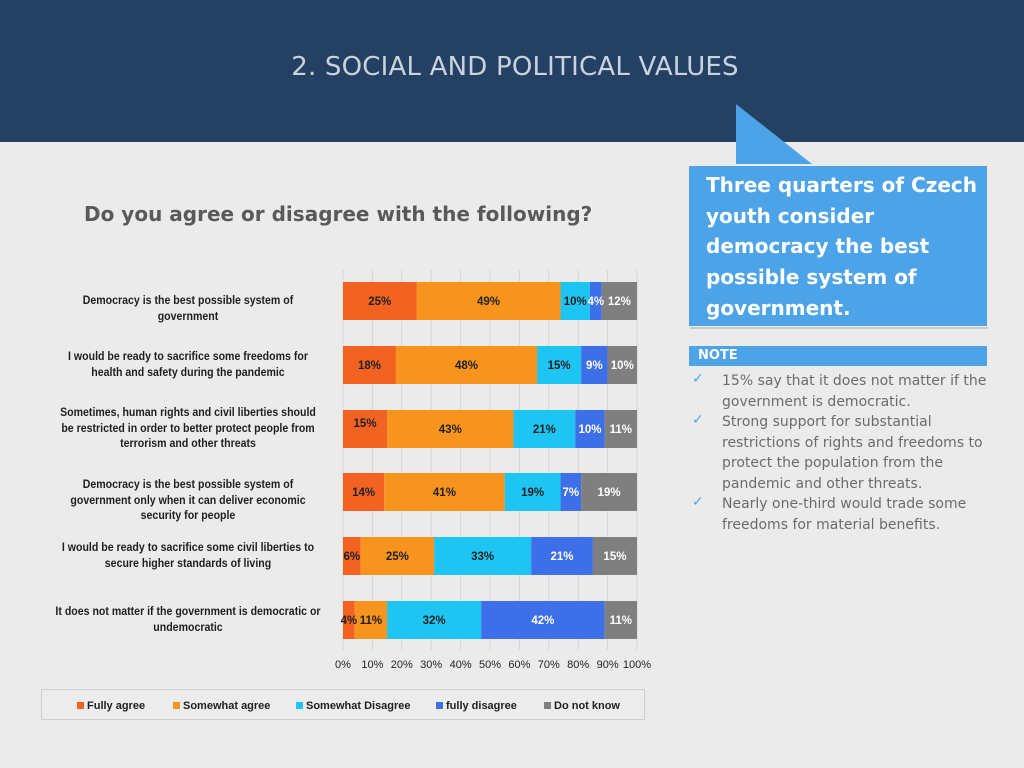 The width and height of the screenshot is (1024, 768). Describe the element at coordinates (431, 665) in the screenshot. I see `x-tick-label: 30%` at that location.